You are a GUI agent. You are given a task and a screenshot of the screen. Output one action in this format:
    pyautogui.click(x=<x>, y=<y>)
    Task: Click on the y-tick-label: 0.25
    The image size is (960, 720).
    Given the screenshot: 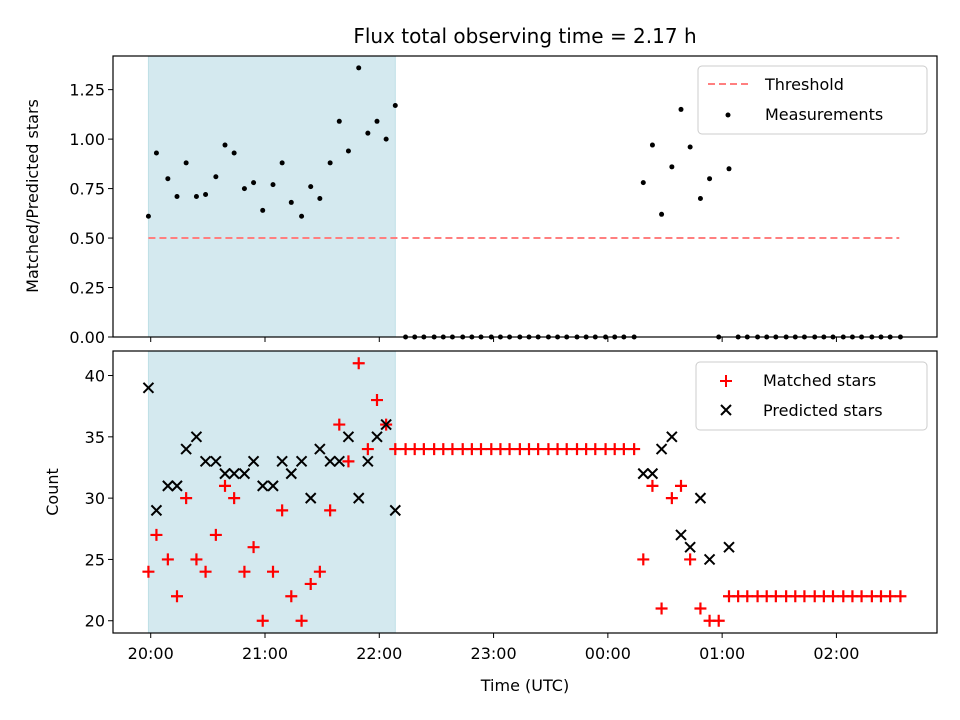 What is the action you would take?
    pyautogui.click(x=87, y=288)
    